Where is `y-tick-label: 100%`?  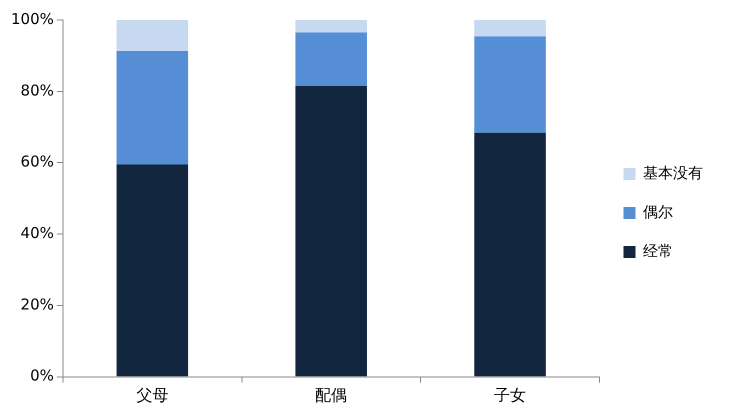
y-tick-label: 100% is located at coordinates (32, 19).